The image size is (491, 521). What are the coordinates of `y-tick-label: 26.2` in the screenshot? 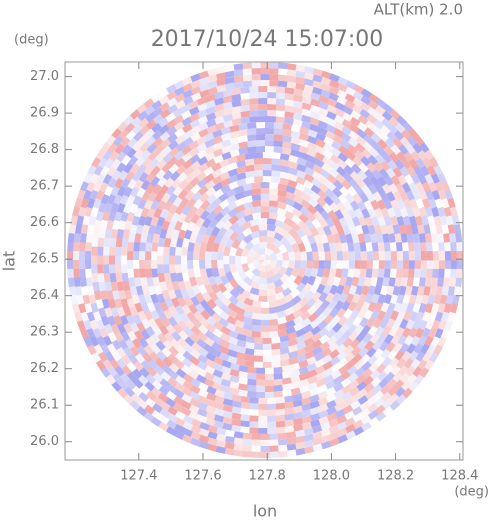 It's located at (44, 368).